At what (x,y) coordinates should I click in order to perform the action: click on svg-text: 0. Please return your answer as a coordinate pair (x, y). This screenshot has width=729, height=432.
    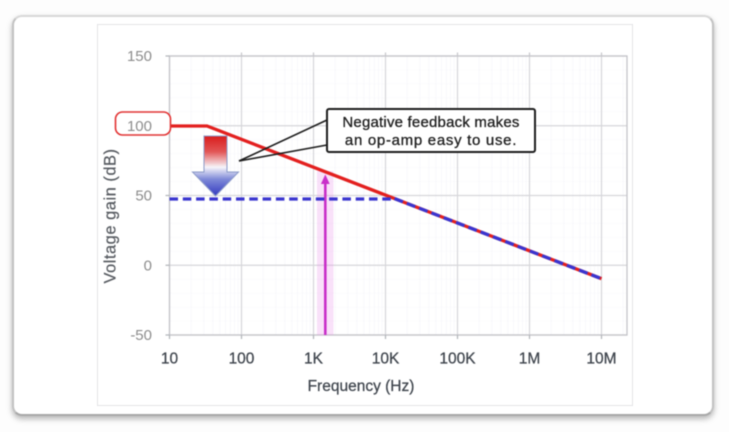
    Looking at the image, I should click on (148, 265).